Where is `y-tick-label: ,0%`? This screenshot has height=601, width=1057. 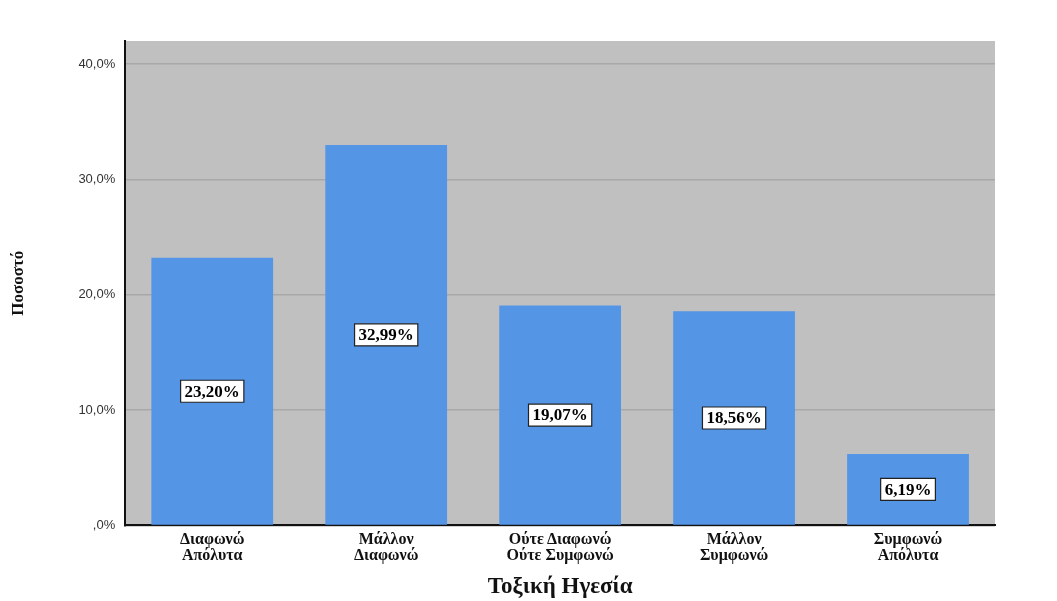 y-tick-label: ,0% is located at coordinates (104, 524).